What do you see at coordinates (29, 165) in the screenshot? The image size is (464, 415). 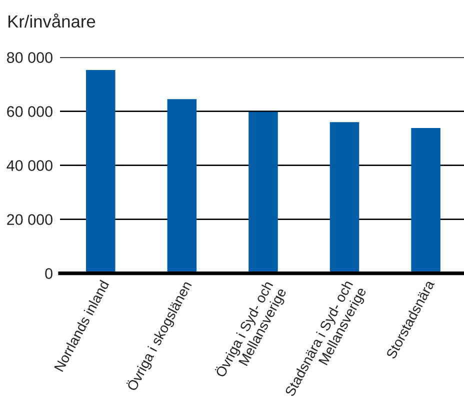 I see `y-tick-label: 40 000` at bounding box center [29, 165].